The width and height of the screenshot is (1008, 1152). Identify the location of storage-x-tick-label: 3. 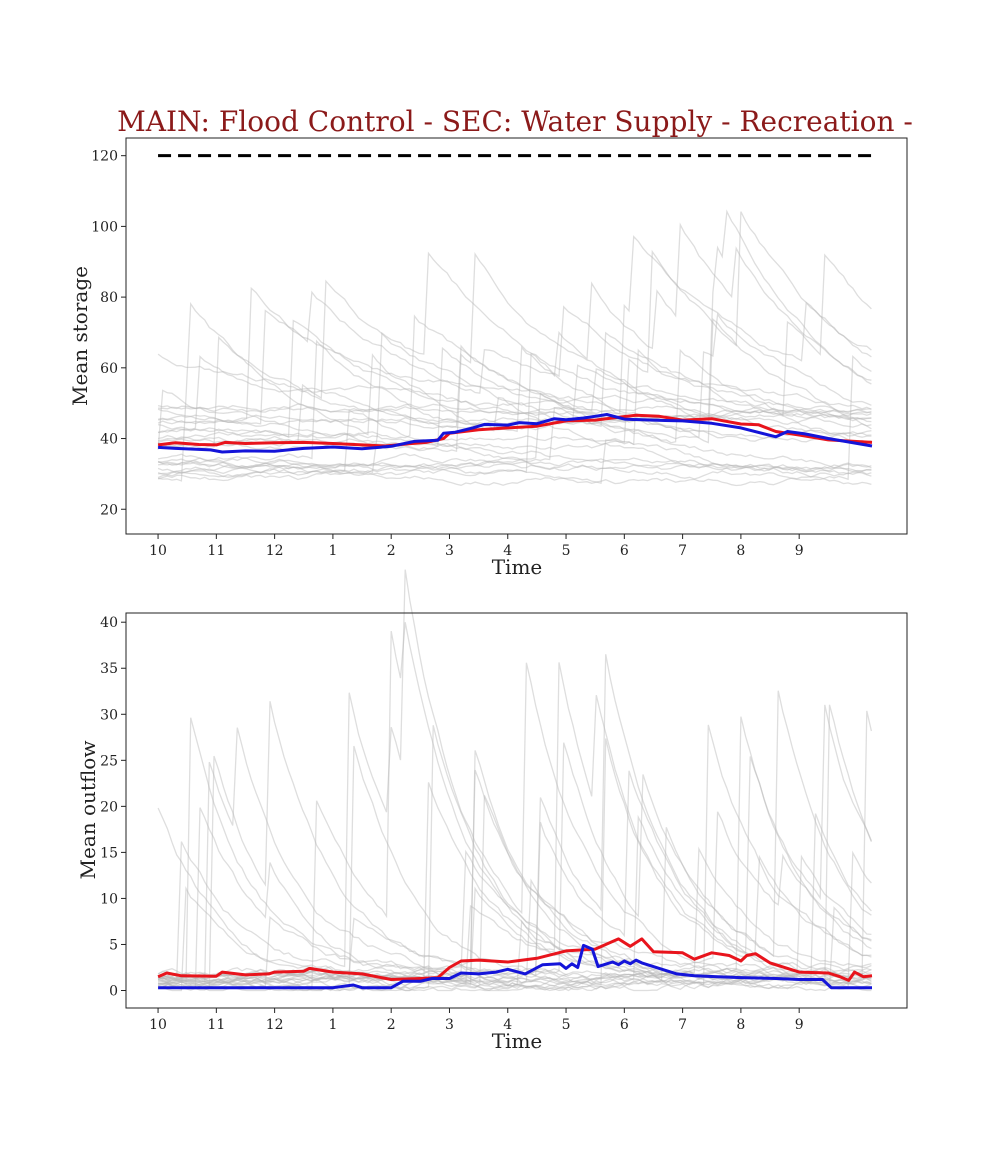
(449, 551).